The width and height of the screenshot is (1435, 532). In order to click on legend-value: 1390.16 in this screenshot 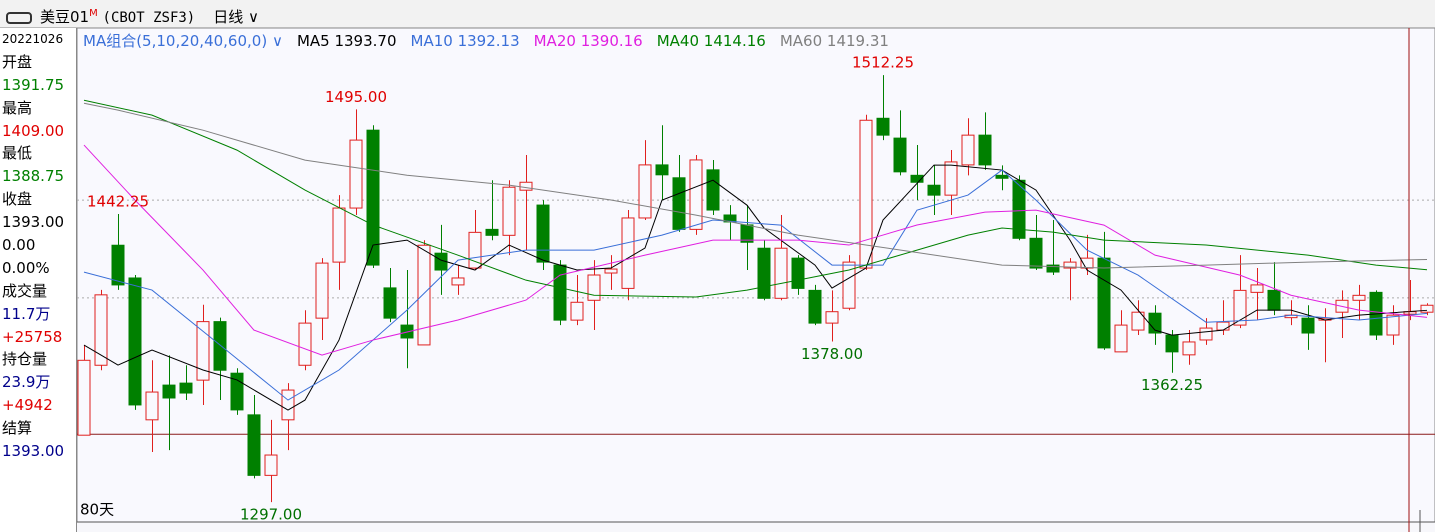, I will do `click(611, 41)`.